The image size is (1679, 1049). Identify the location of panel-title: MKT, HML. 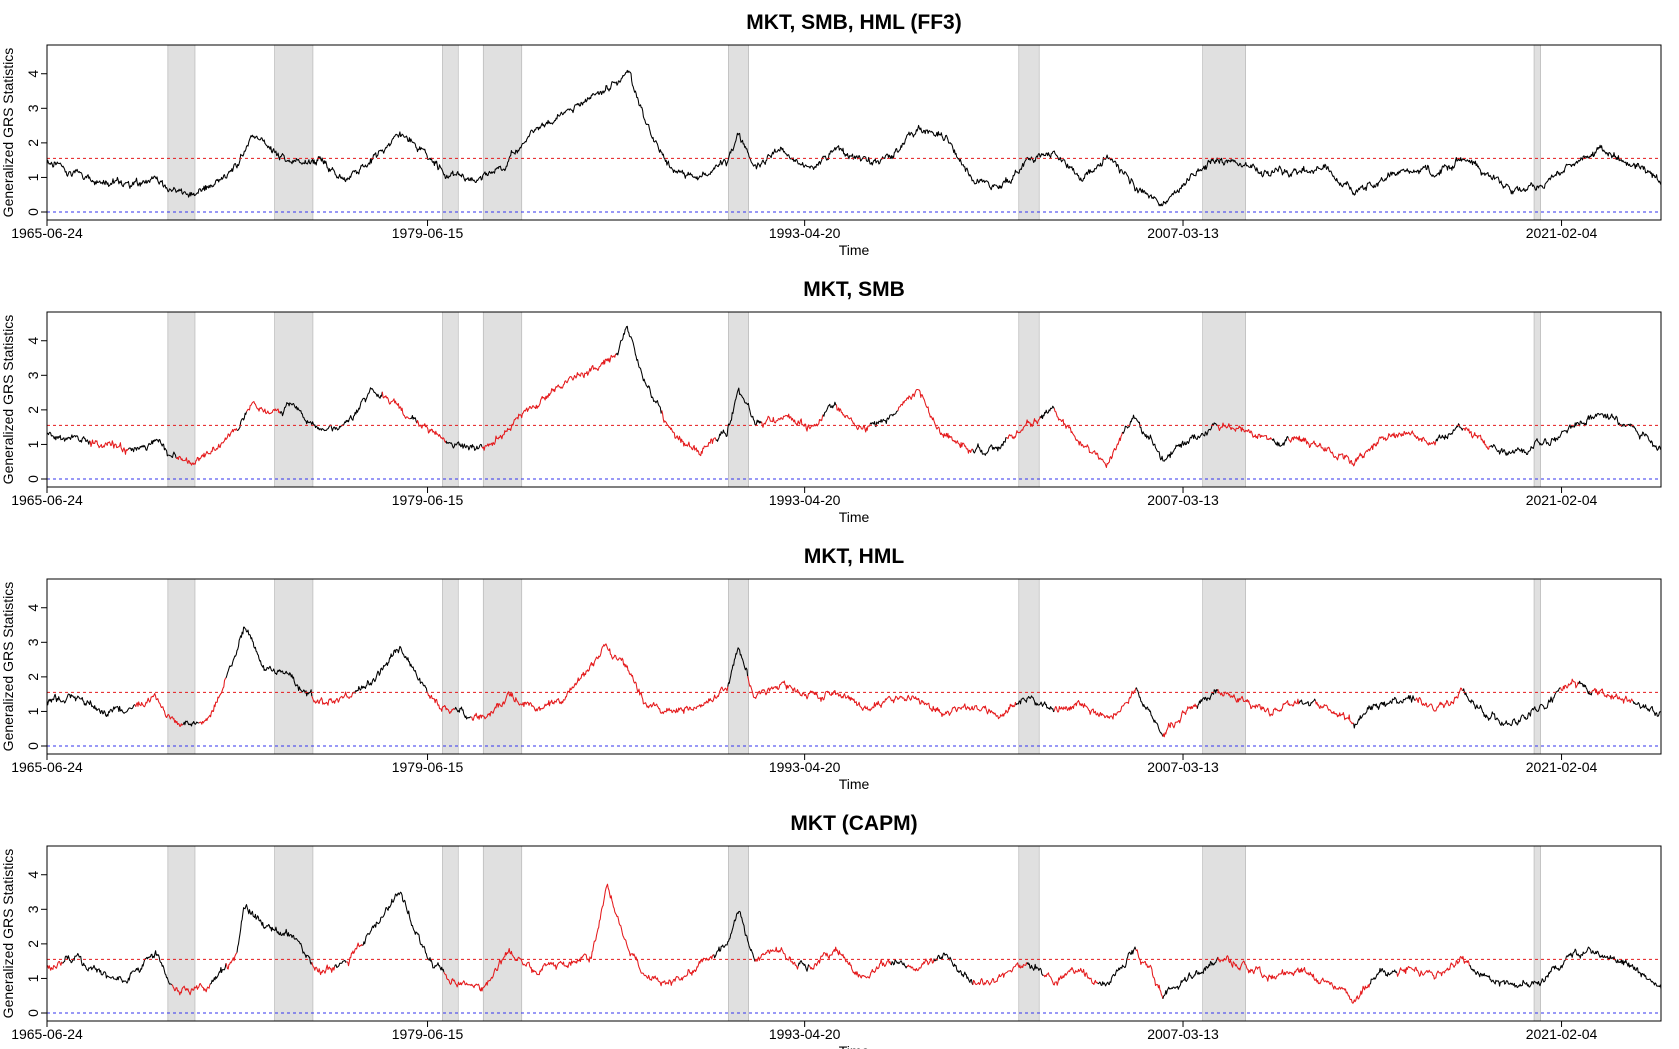
(854, 556).